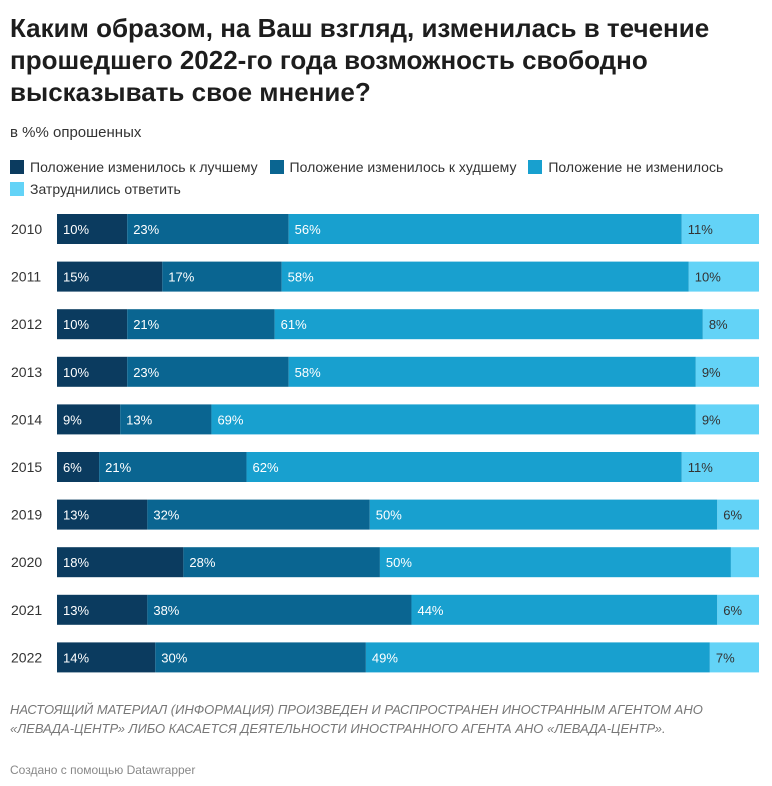 This screenshot has width=772, height=786. Describe the element at coordinates (105, 189) in the screenshot. I see `legend-label-hard: Затруднились ответить` at that location.